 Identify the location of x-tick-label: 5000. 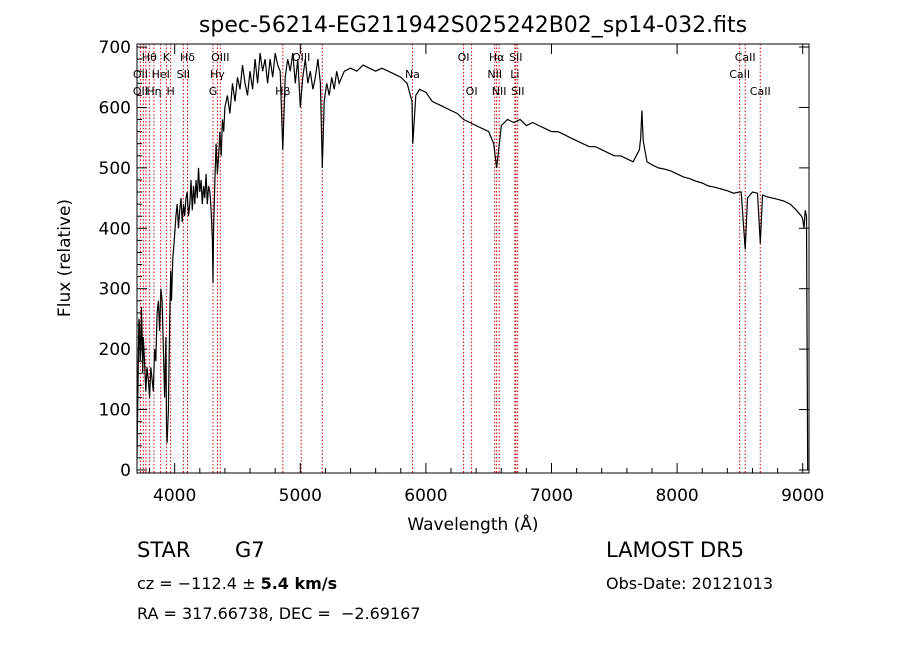
(300, 496).